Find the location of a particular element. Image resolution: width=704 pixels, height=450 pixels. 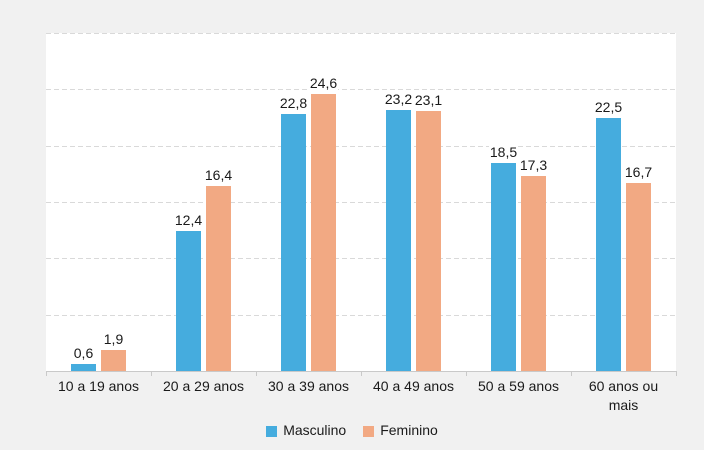

category-label: 50 a 59 anos is located at coordinates (518, 386).